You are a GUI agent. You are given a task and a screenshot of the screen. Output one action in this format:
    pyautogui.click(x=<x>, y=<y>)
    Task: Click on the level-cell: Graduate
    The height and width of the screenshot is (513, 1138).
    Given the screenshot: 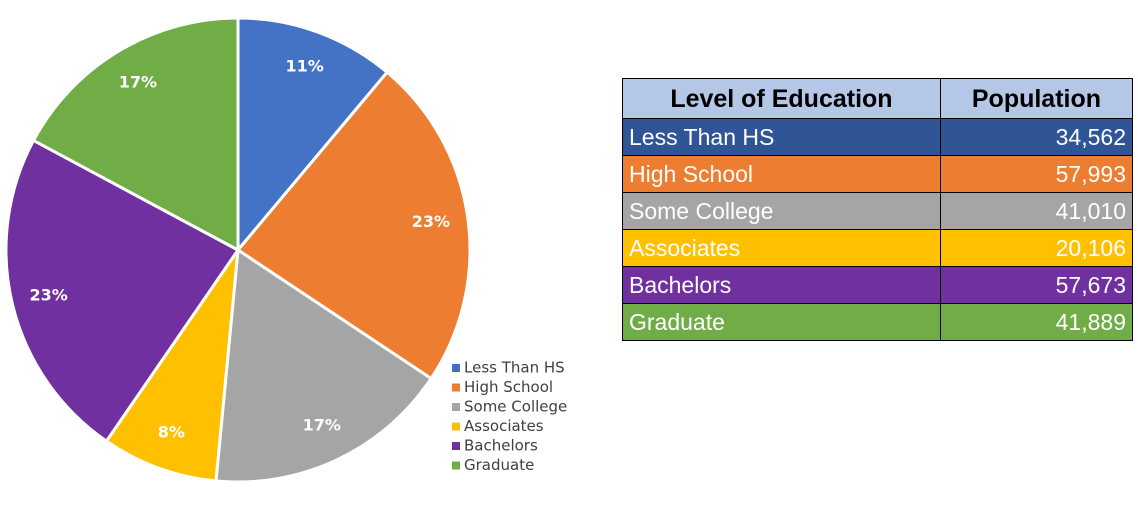 What is the action you would take?
    pyautogui.click(x=781, y=322)
    